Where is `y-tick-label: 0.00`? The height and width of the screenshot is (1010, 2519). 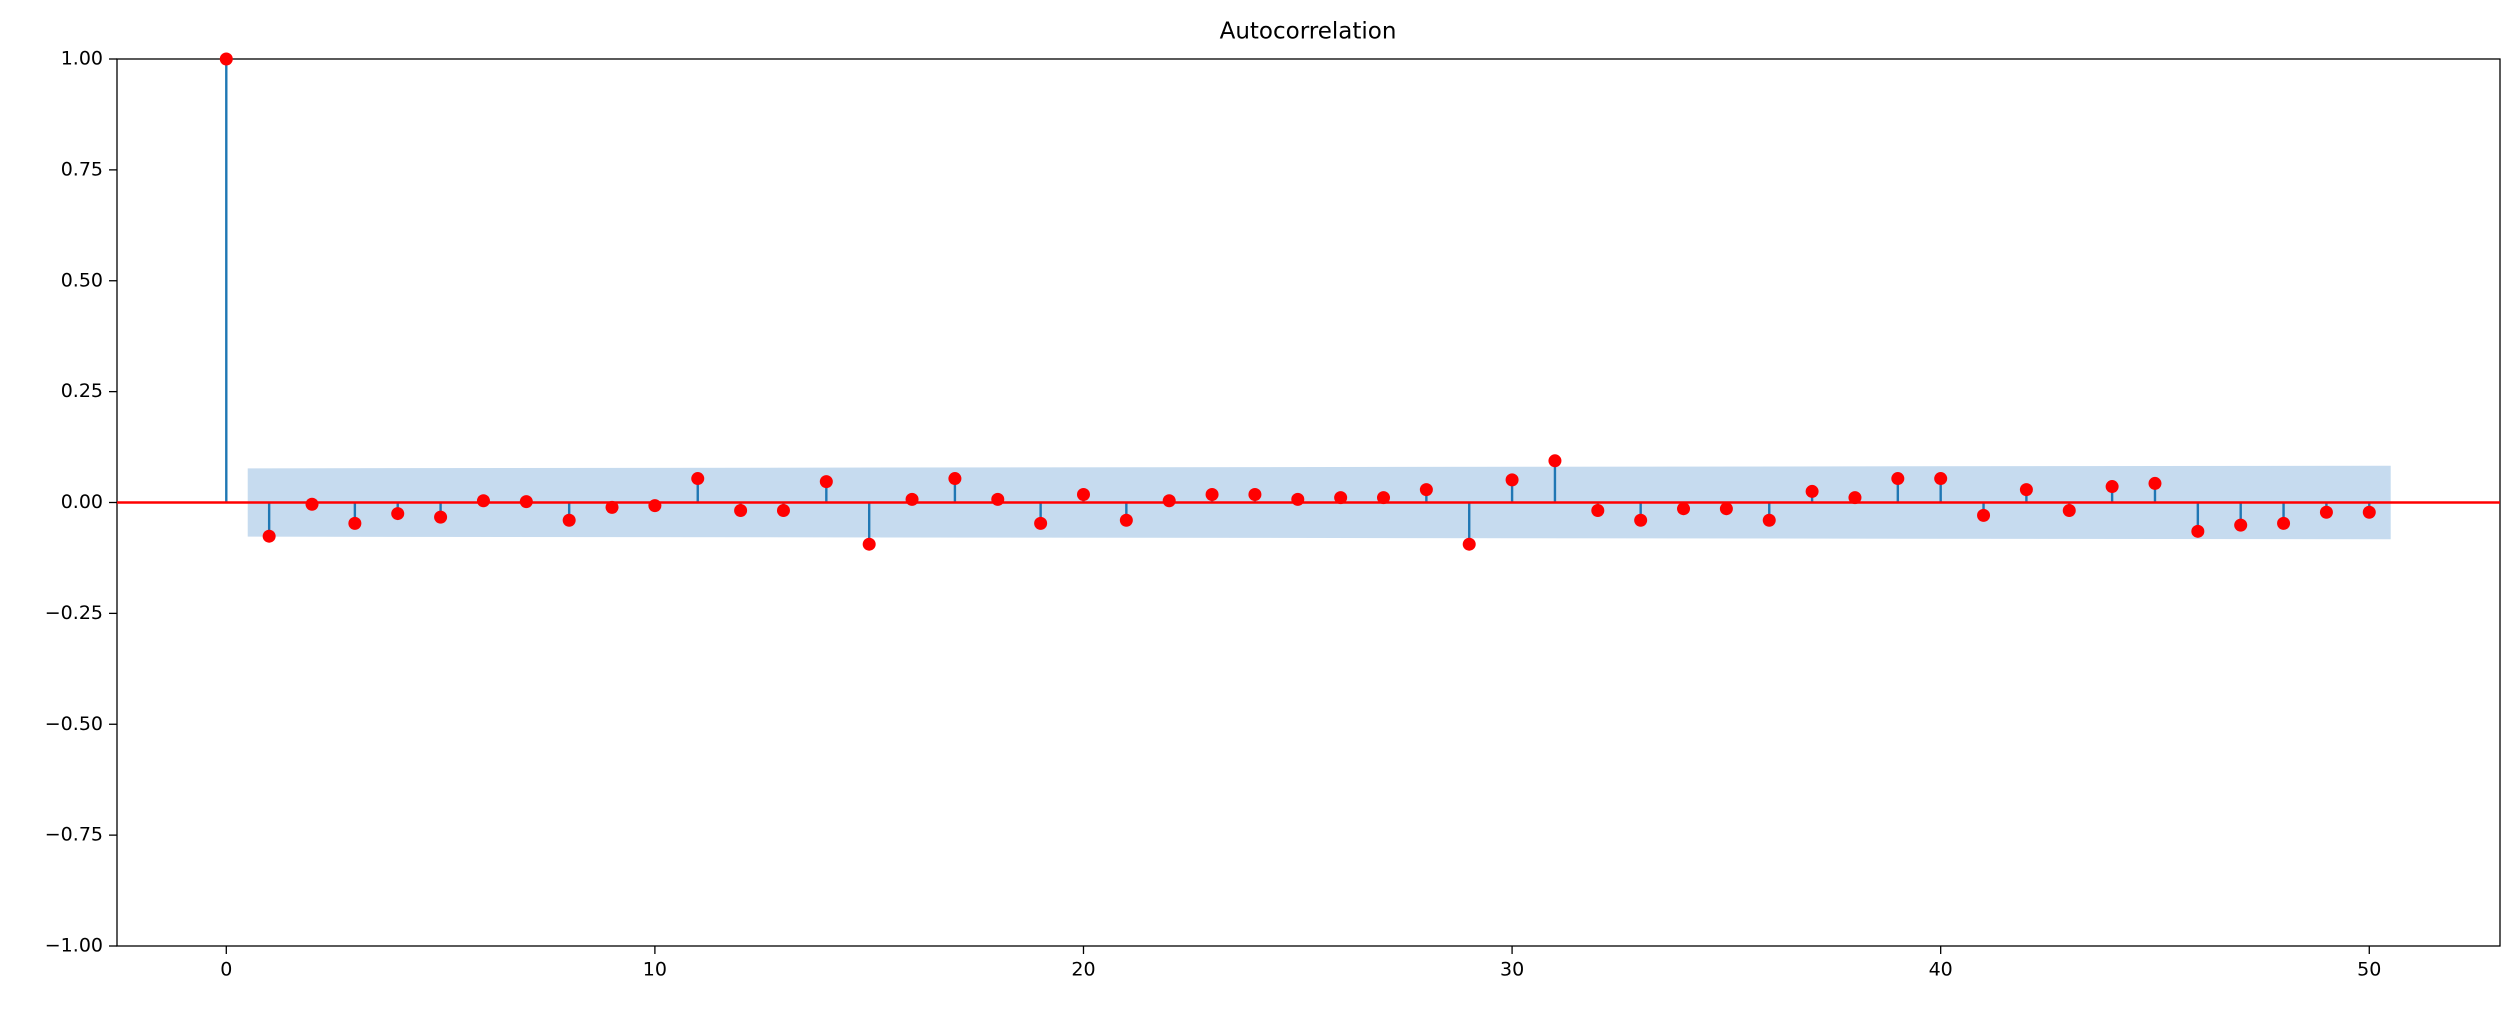
y-tick-label: 0.00 is located at coordinates (82, 502).